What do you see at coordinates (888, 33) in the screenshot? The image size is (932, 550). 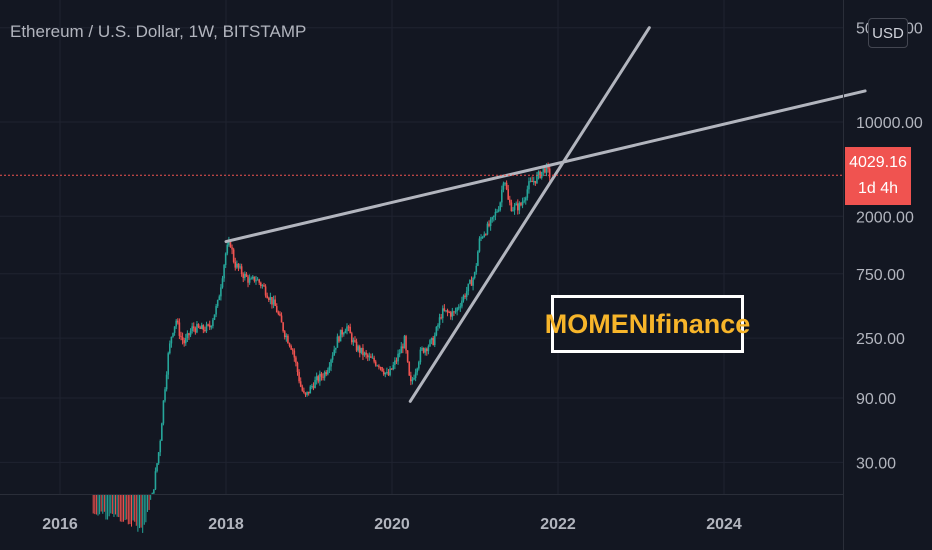 I see `currency-badge: USD` at bounding box center [888, 33].